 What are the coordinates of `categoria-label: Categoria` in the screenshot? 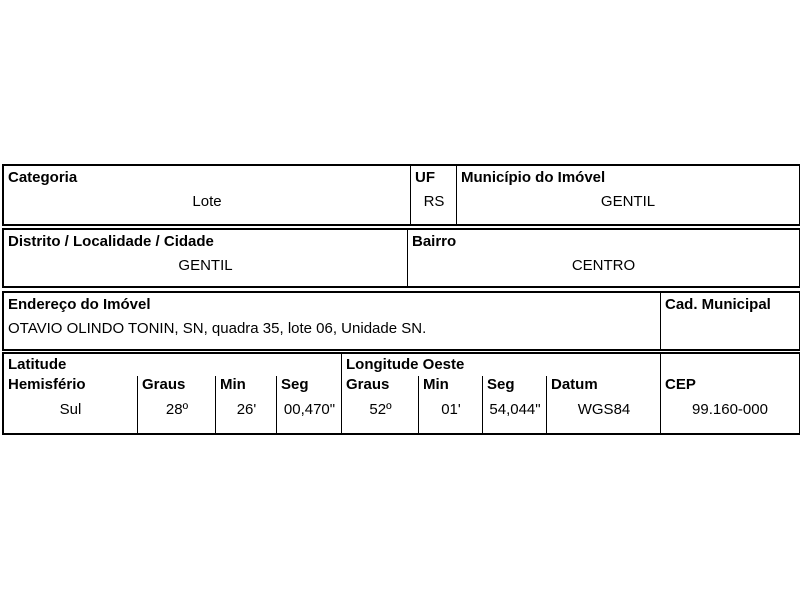 It's located at (43, 177).